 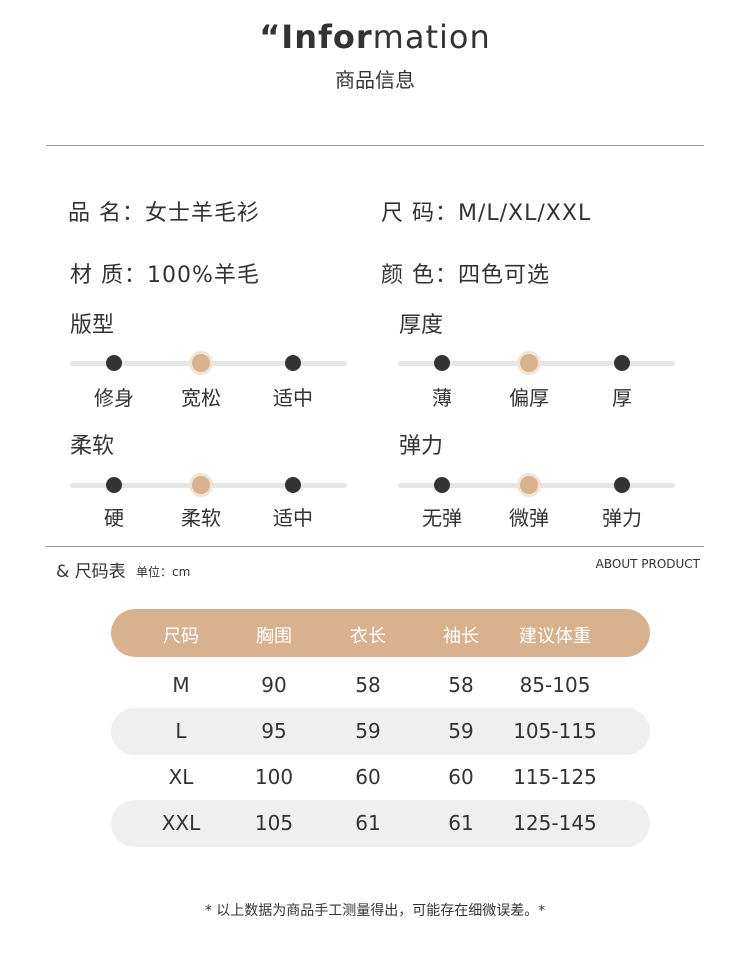 I want to click on attribute-option-label: 弹力, so click(x=622, y=518).